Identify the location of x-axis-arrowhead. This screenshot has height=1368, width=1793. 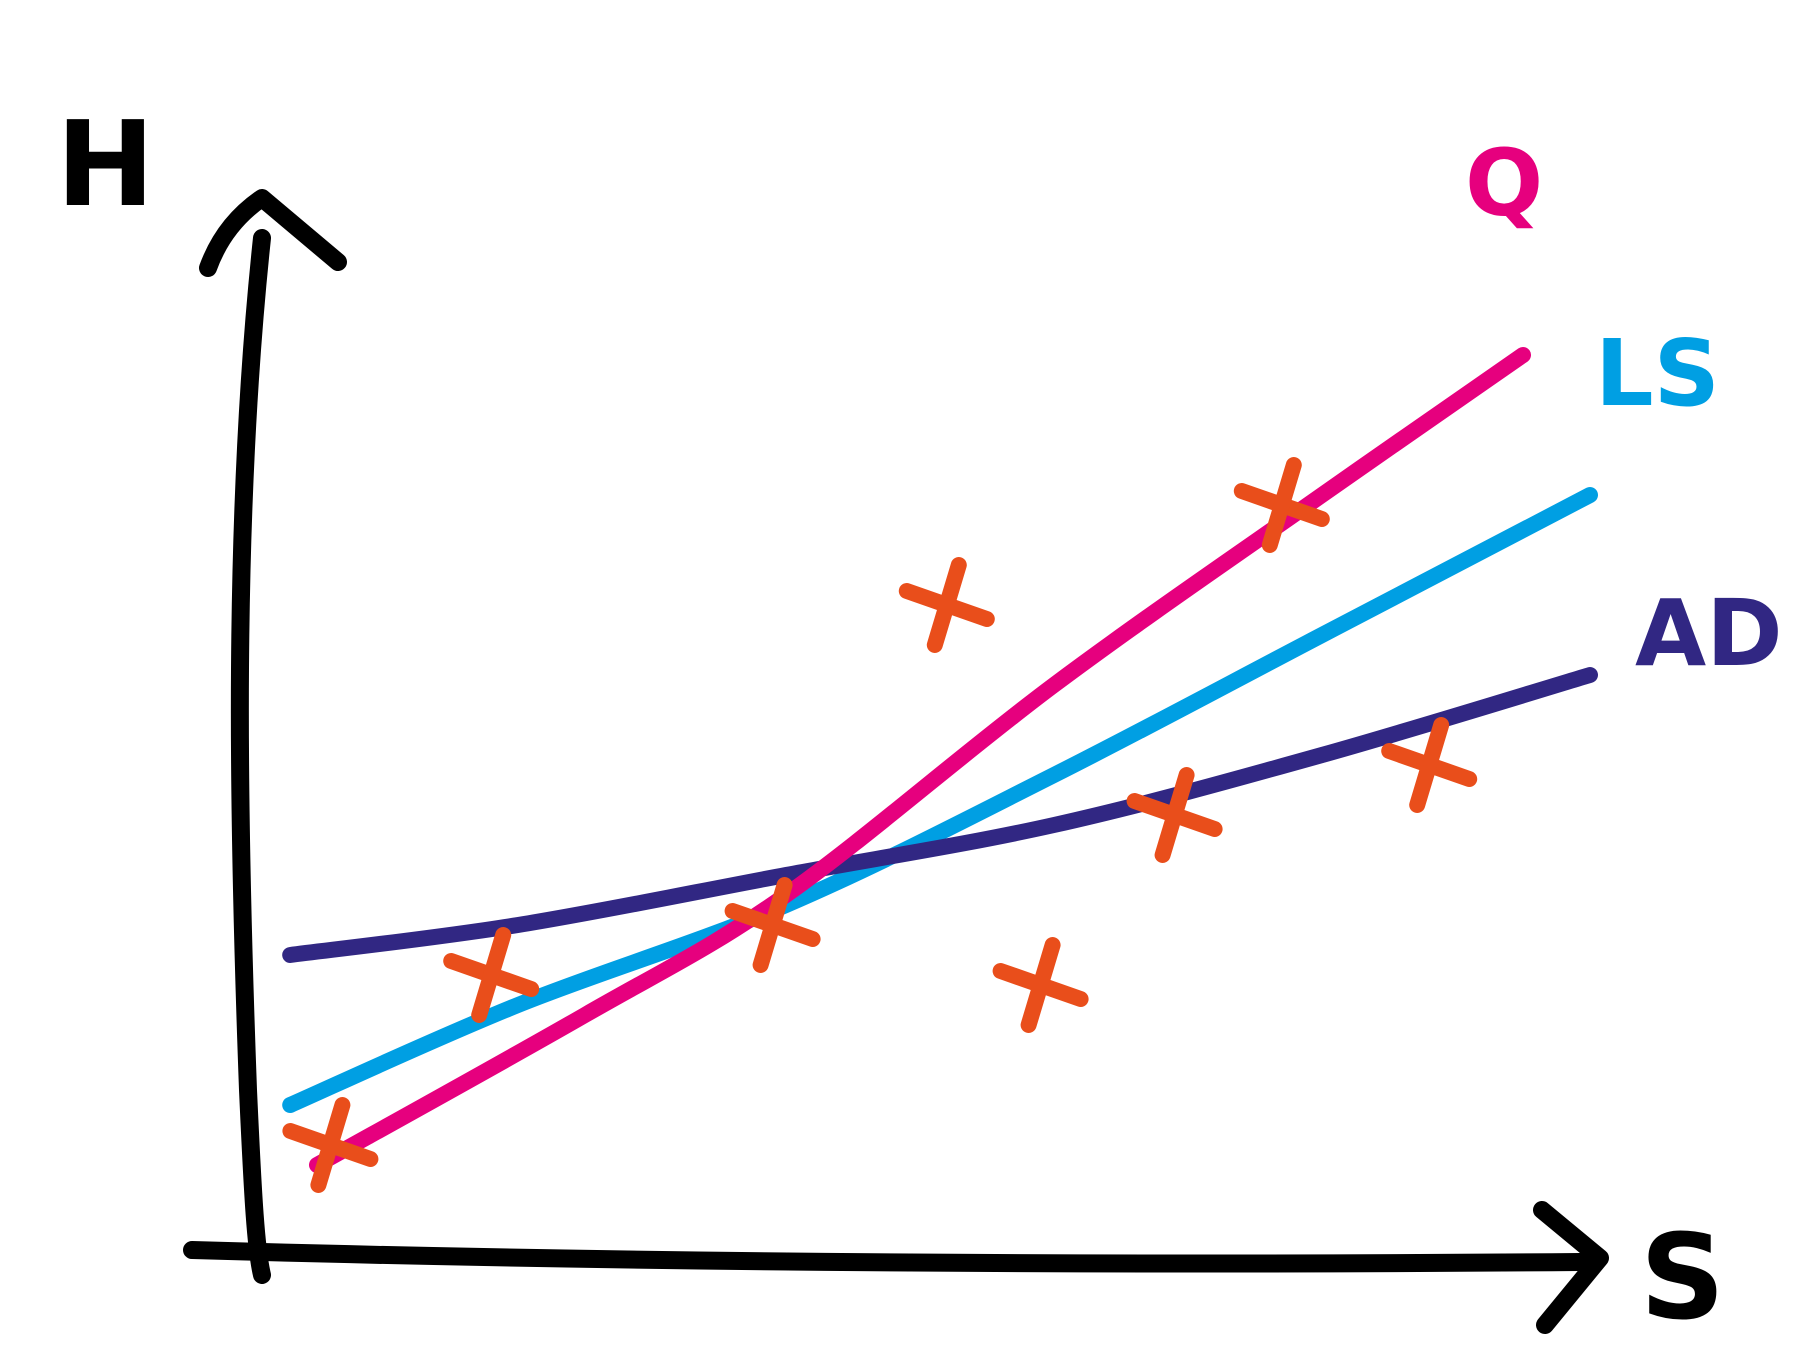
(1571, 1267).